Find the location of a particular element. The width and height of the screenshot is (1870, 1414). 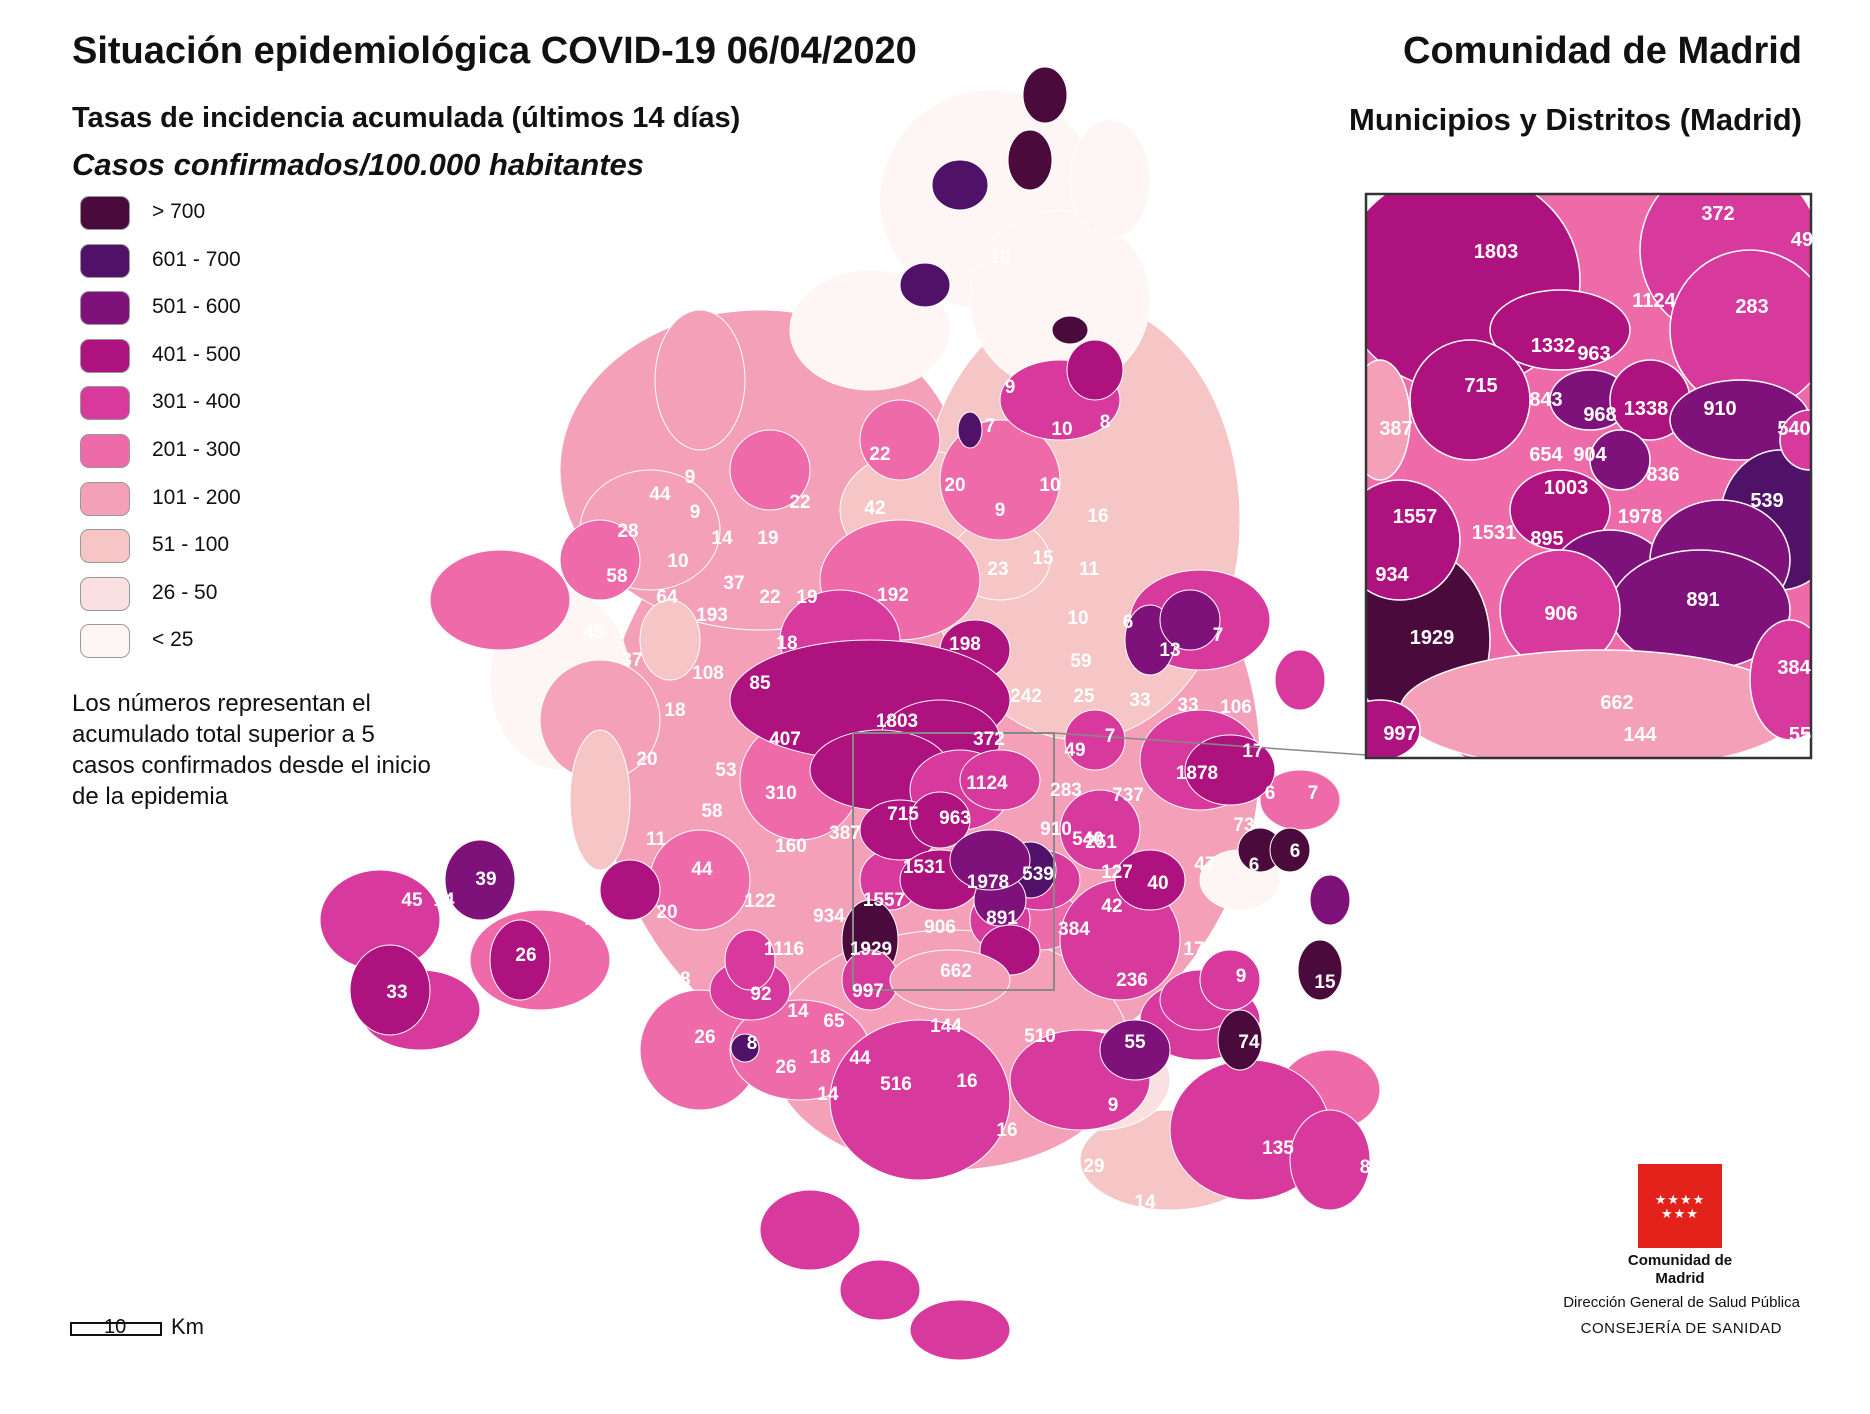

inset-value-label: 384 is located at coordinates (1794, 668).